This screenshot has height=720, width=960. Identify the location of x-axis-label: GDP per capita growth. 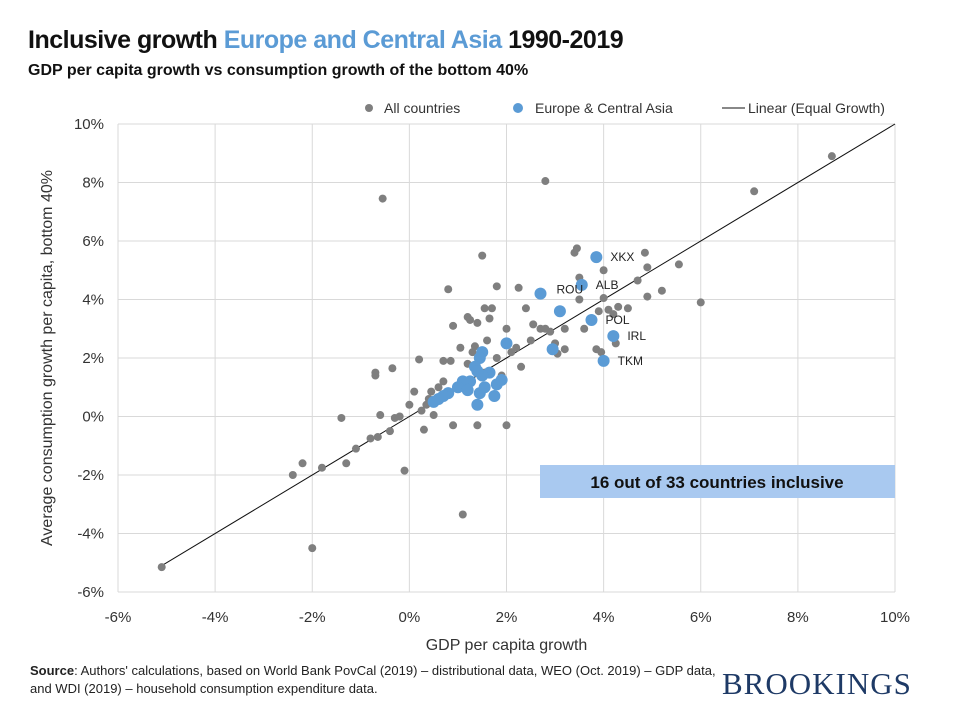
(507, 645).